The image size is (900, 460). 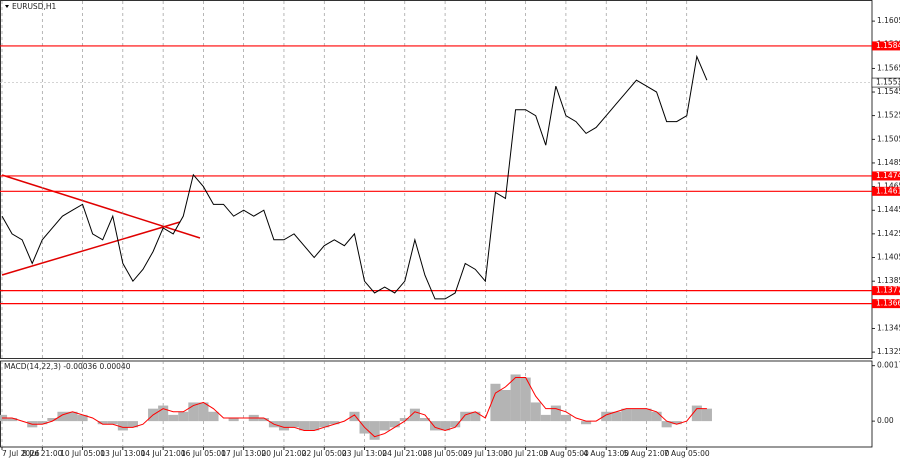 I want to click on current-price-label: 1.1553, so click(x=888, y=82).